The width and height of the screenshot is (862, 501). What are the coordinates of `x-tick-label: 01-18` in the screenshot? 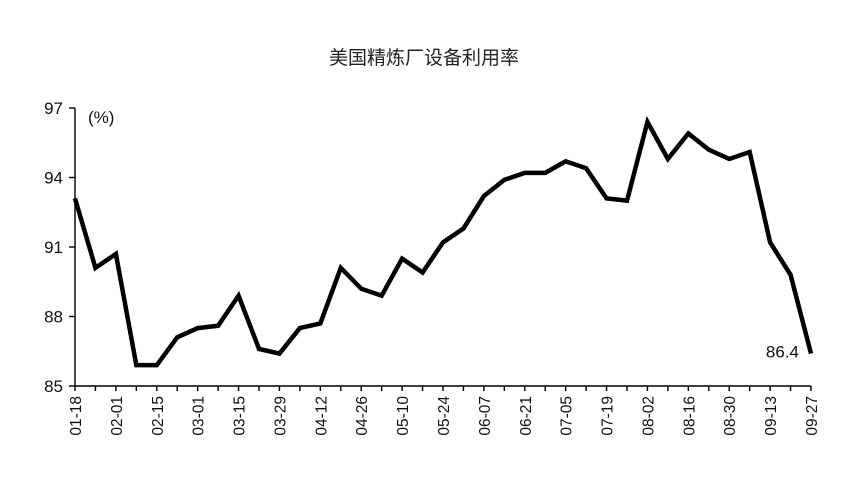 It's located at (76, 416).